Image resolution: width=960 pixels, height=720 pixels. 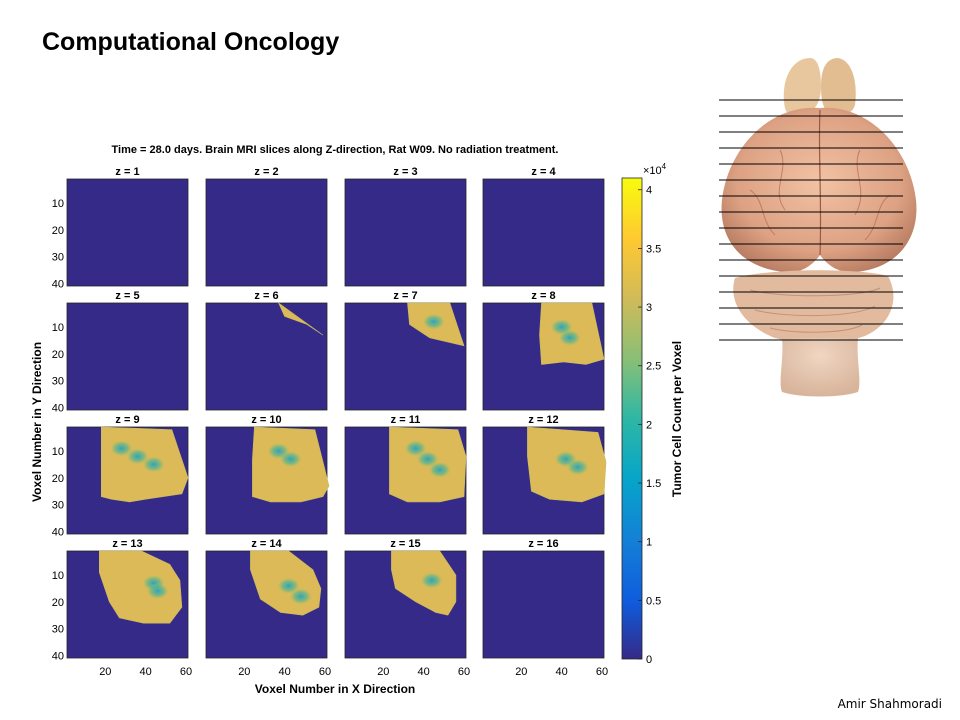 I want to click on colorbar-tick-label: 1, so click(x=649, y=543).